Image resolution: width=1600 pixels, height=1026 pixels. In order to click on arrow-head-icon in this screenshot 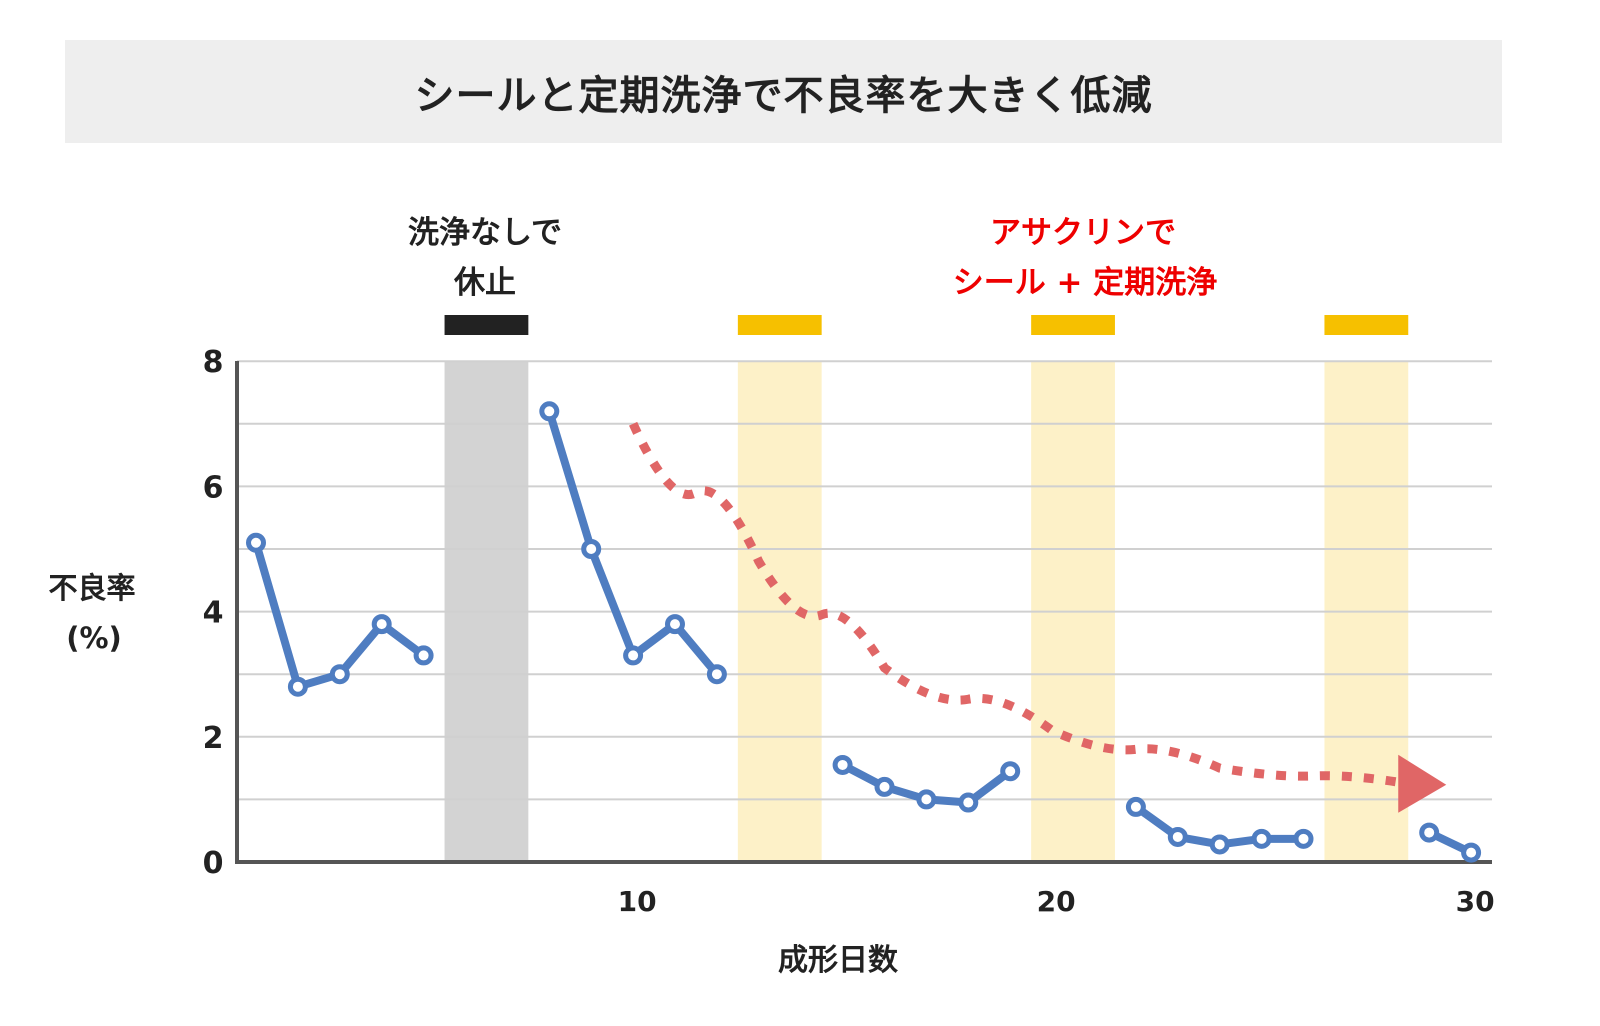, I will do `click(1422, 783)`.